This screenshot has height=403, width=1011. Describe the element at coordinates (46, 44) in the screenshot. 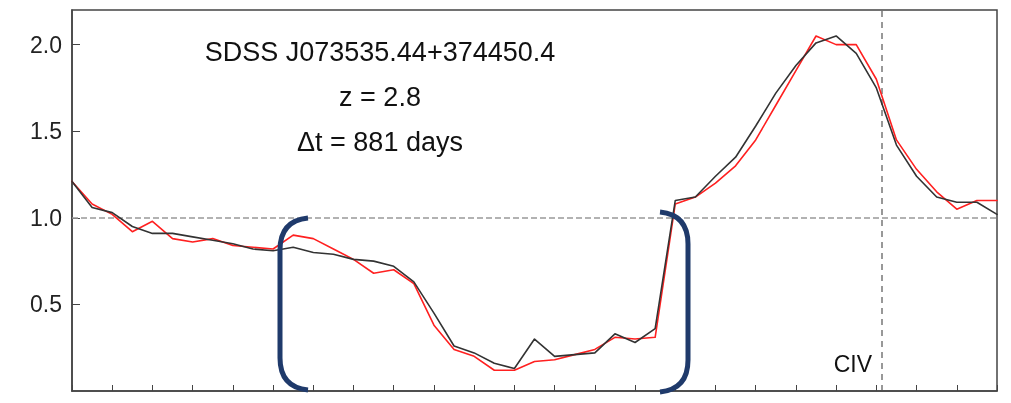

I see `y-tick-label: 2.0` at that location.